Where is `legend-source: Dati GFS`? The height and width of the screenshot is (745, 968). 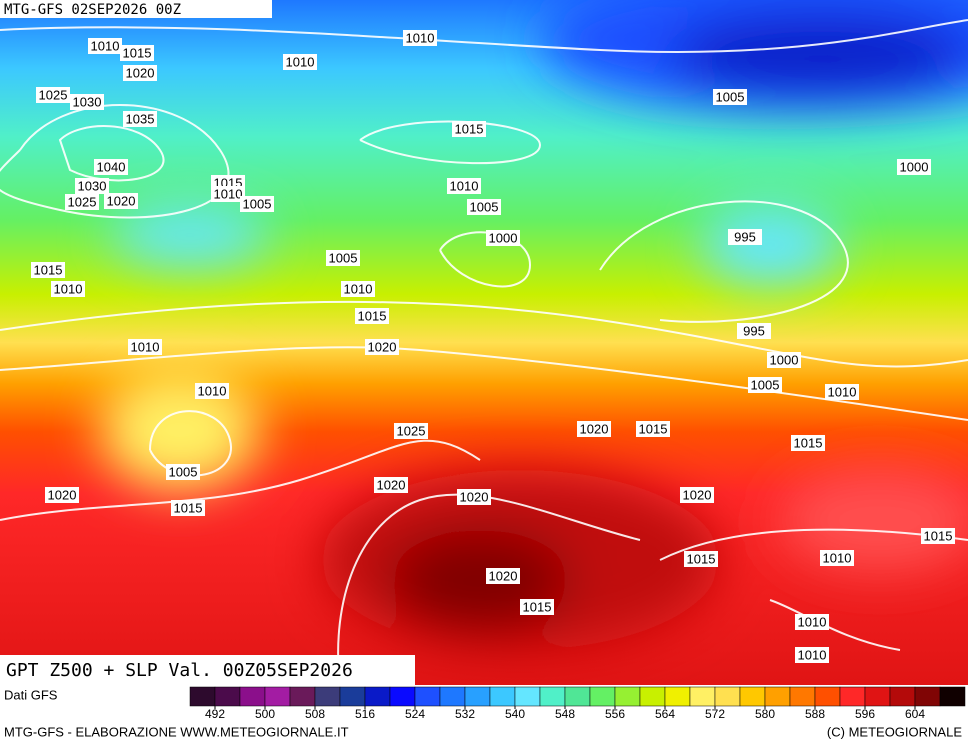 legend-source: Dati GFS is located at coordinates (31, 694).